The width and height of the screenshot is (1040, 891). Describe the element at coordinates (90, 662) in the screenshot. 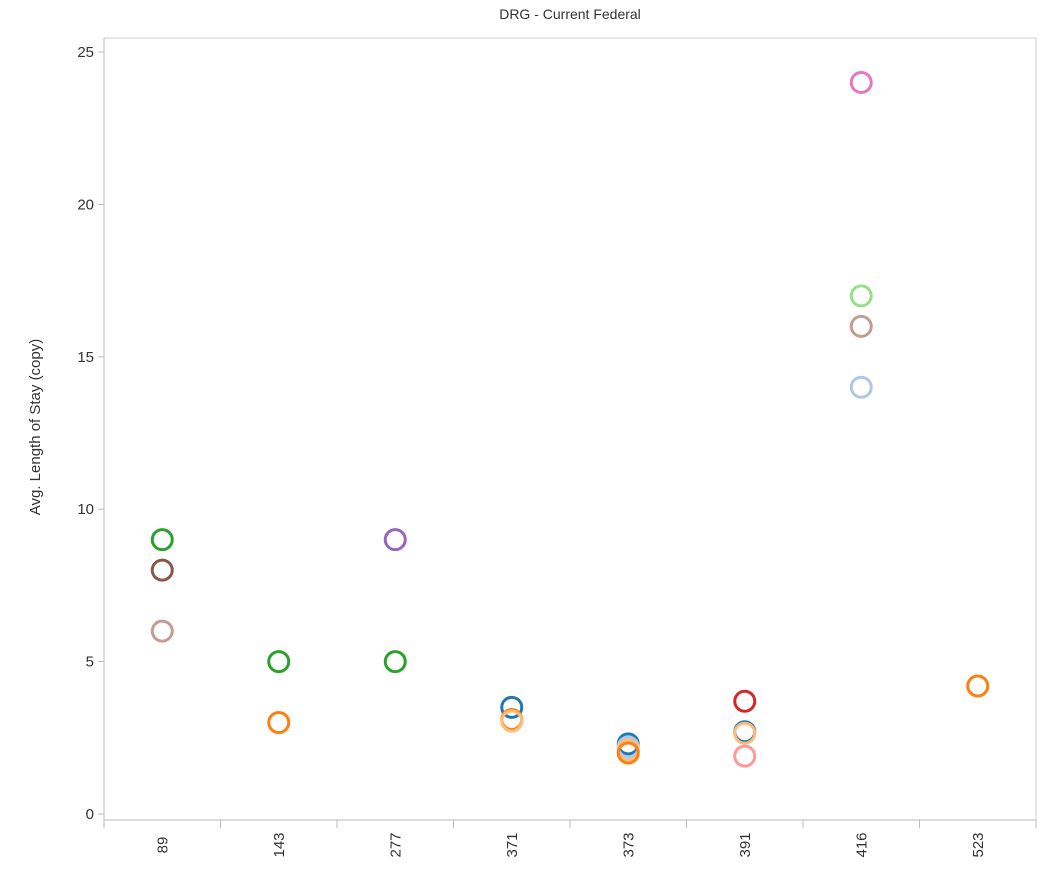

I see `y-tick-label: 5` at that location.